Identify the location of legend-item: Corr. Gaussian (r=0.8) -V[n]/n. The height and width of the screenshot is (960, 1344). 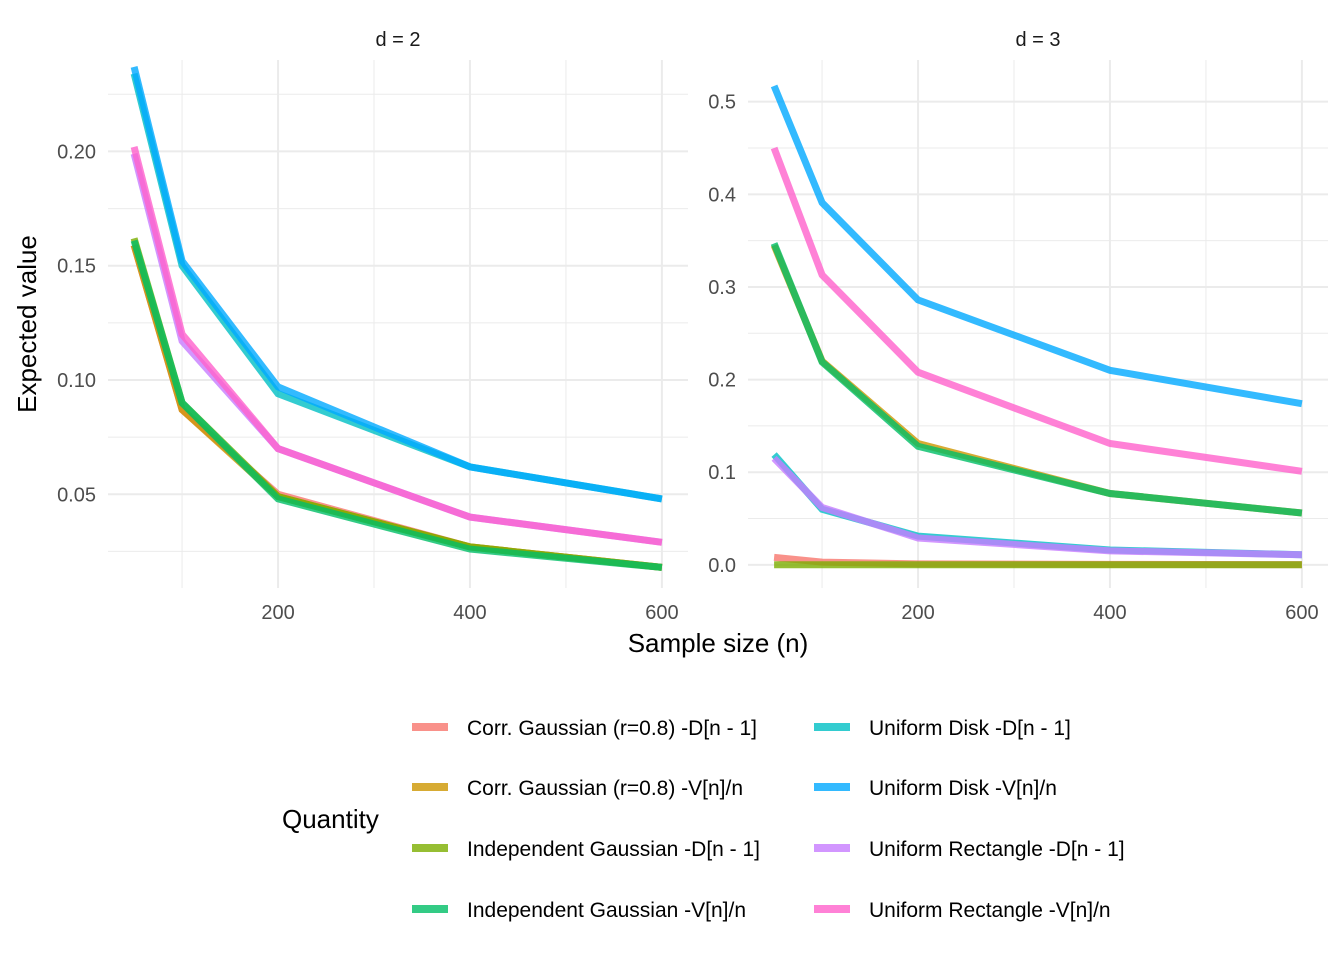
(577, 788).